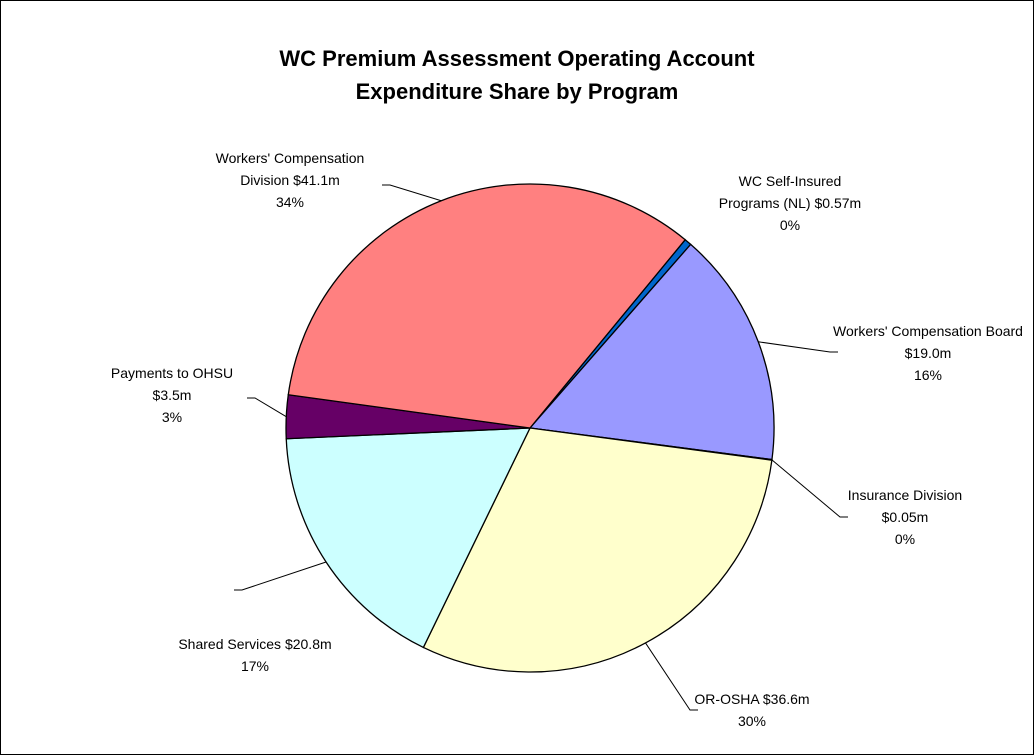 The height and width of the screenshot is (755, 1034). I want to click on value-label: $0.05m, so click(905, 517).